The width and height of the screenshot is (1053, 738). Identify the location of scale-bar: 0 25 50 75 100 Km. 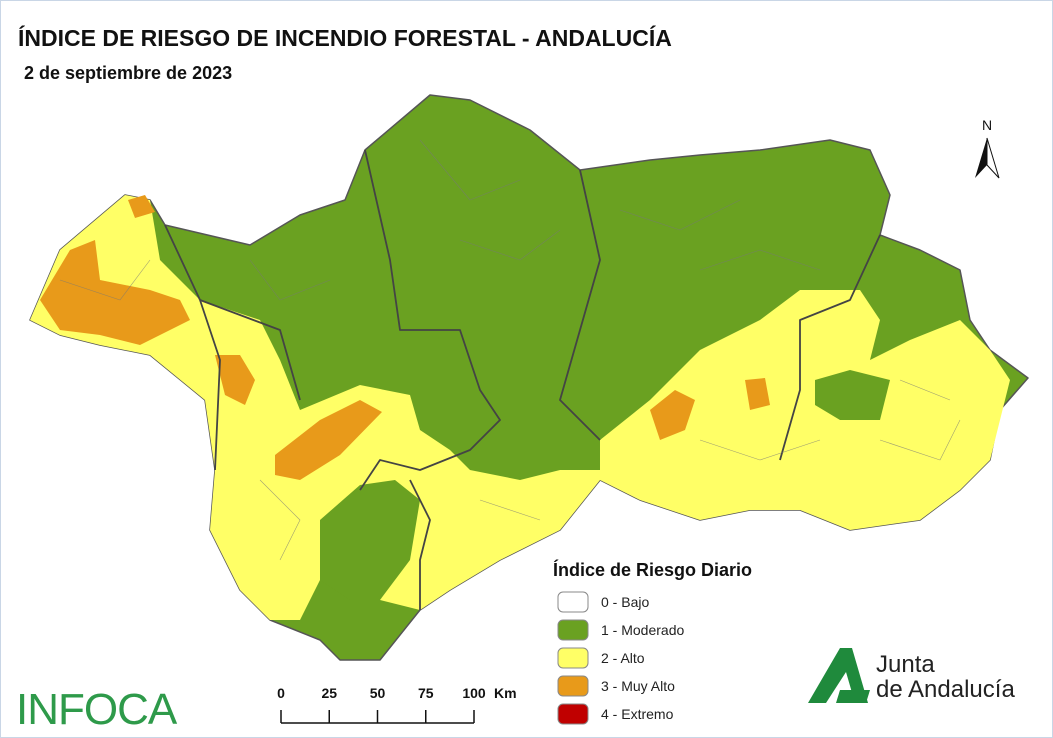
(397, 704).